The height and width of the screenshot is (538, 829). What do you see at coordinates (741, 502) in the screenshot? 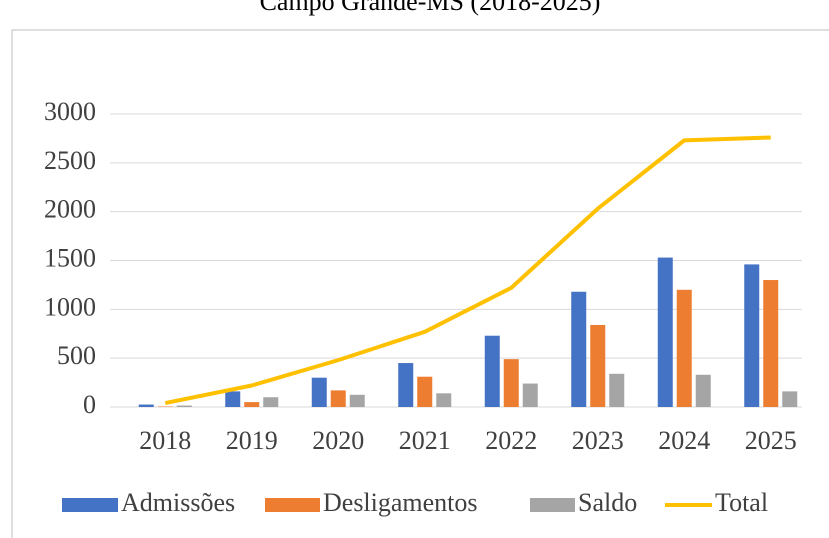
I see `legend-label: Total` at bounding box center [741, 502].